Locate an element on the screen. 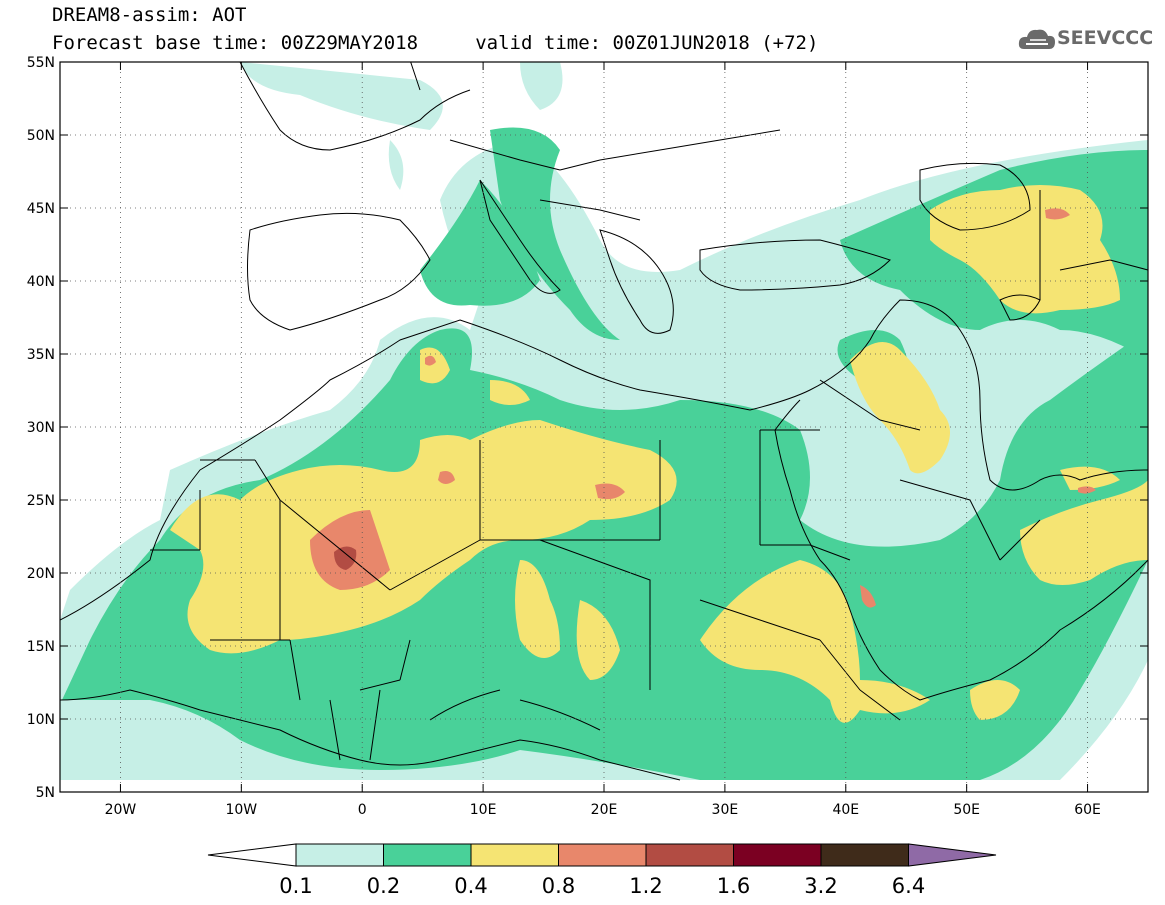  logo-text: SEEVCCC is located at coordinates (1105, 38).